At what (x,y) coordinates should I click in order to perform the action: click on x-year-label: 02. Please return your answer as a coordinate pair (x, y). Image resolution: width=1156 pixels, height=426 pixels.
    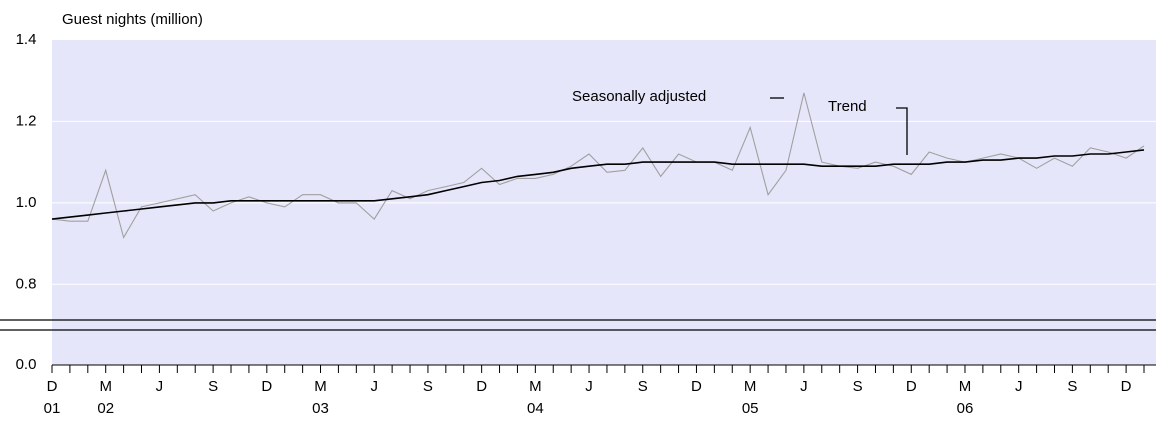
    Looking at the image, I should click on (105, 408).